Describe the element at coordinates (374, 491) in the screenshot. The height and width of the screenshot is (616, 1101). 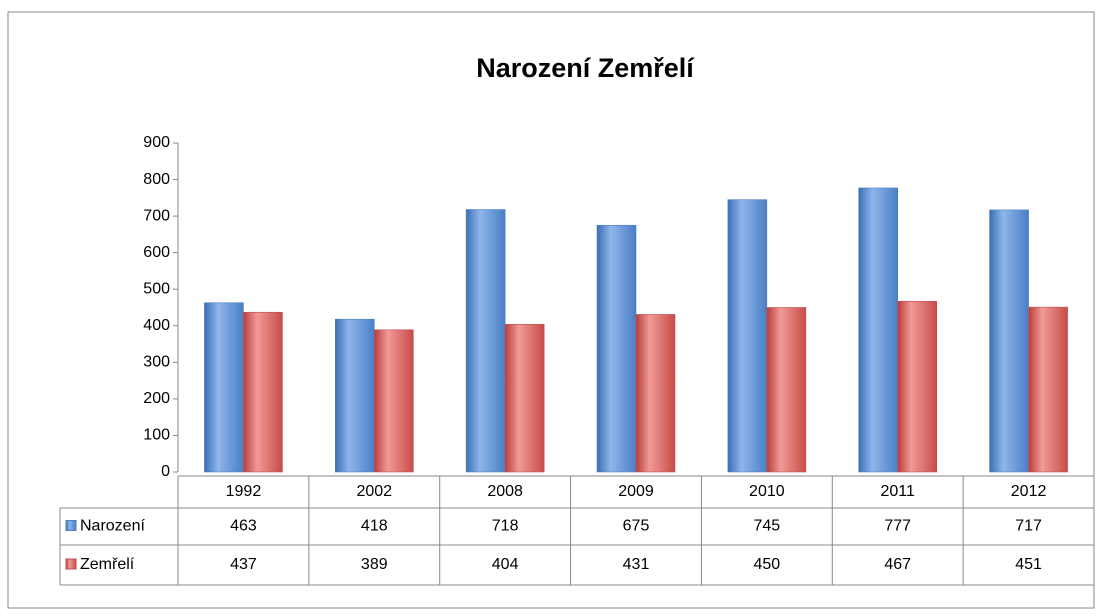
I see `x-tick-label: 2002` at that location.